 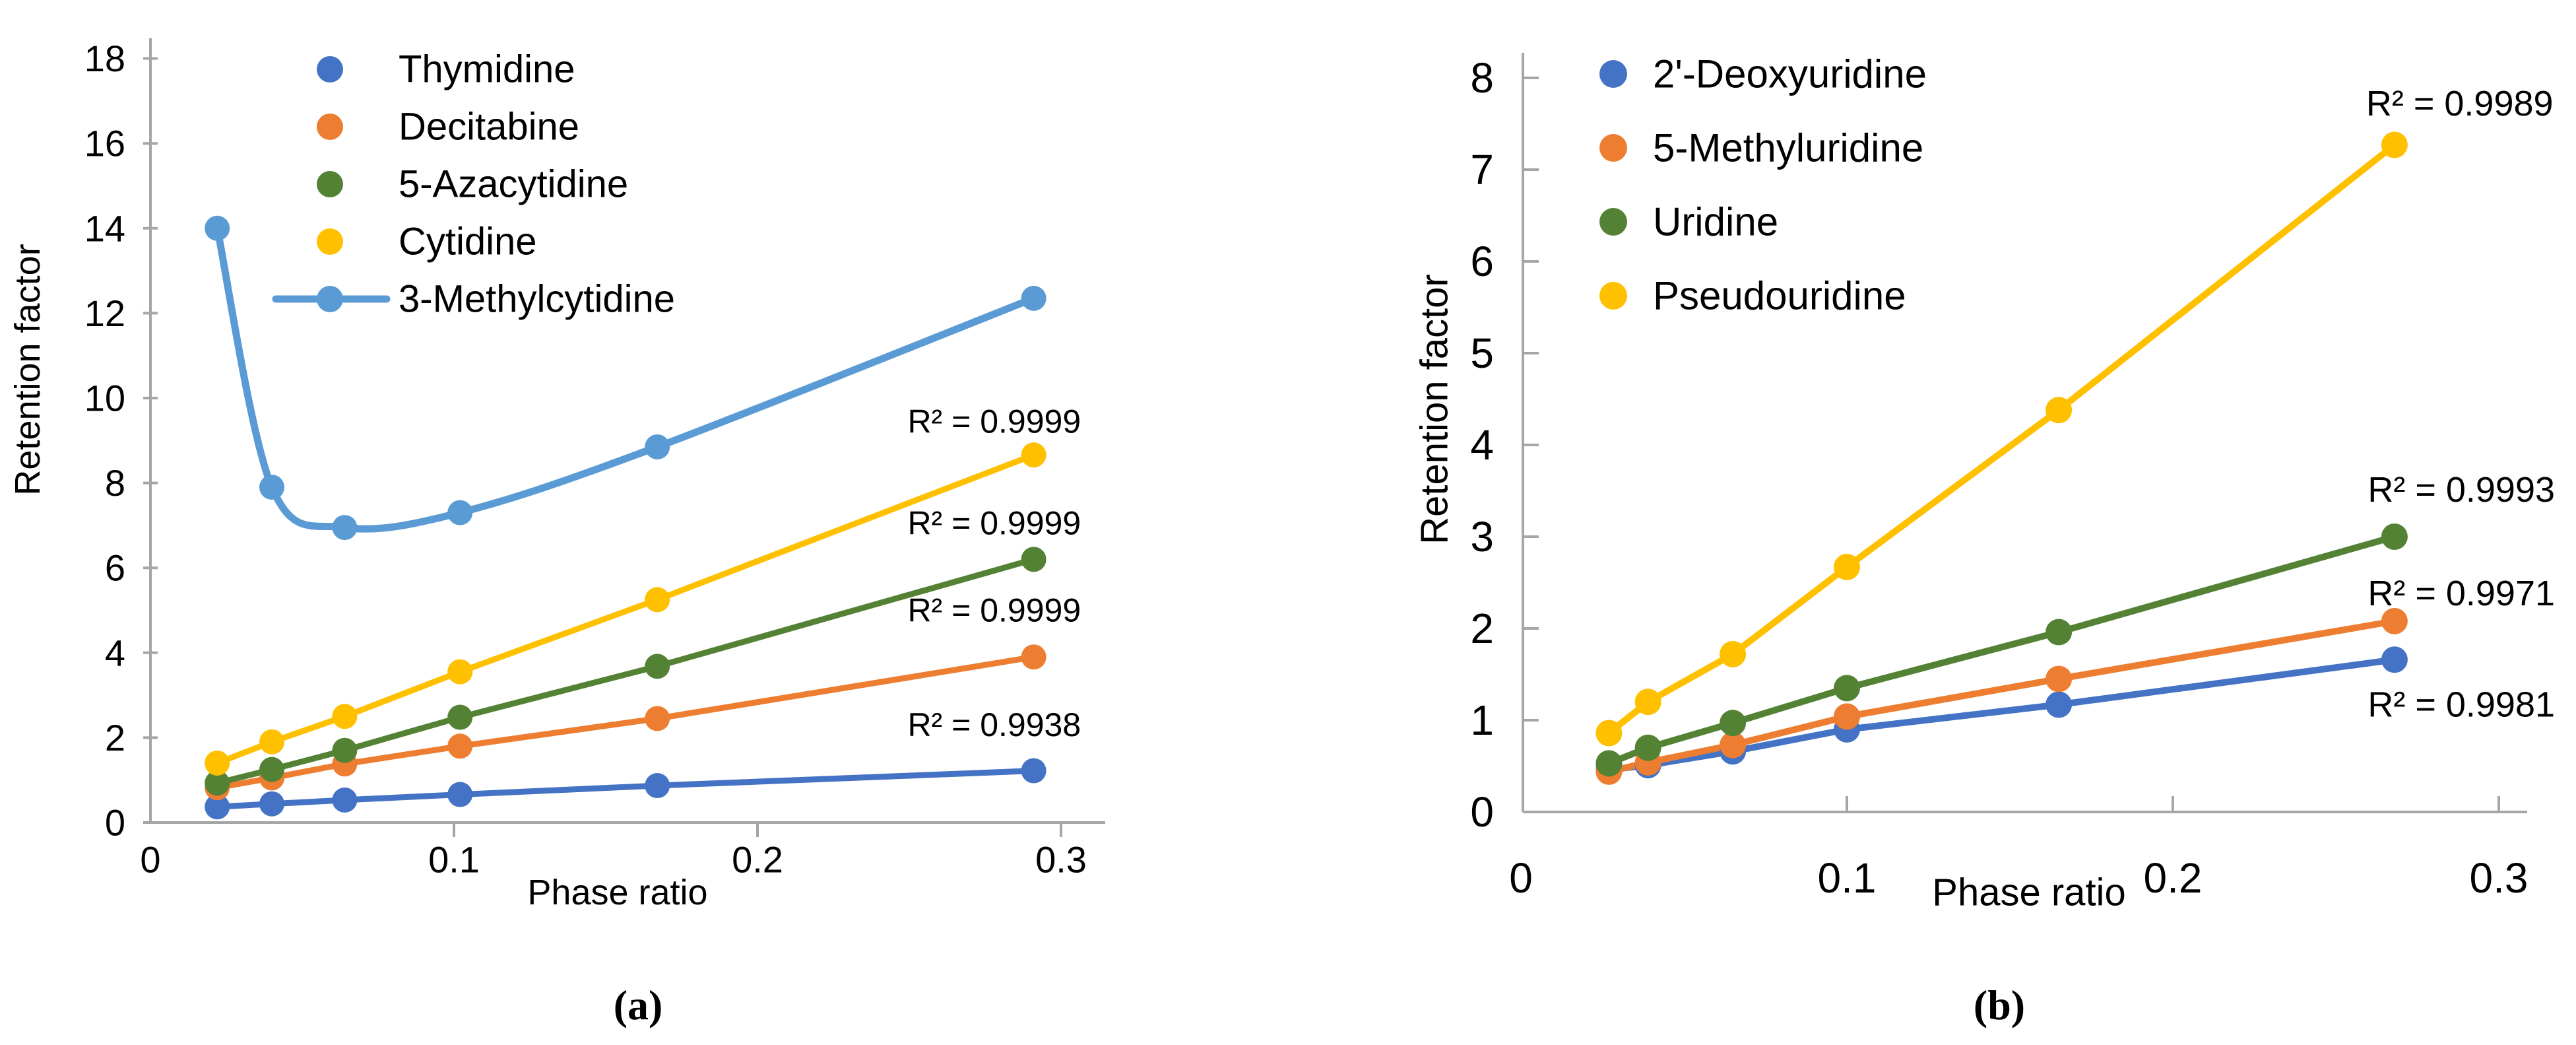 I want to click on legend-marker-5-methyluridine, so click(x=1613, y=148).